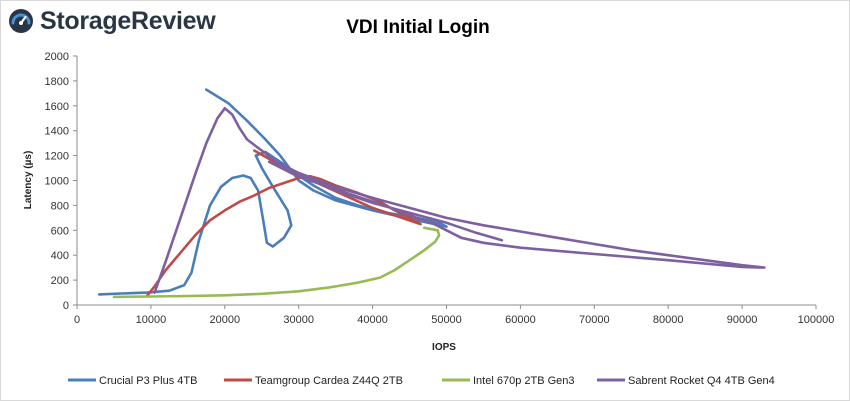 The image size is (850, 401). What do you see at coordinates (60, 231) in the screenshot?
I see `y-tick-label: 600` at bounding box center [60, 231].